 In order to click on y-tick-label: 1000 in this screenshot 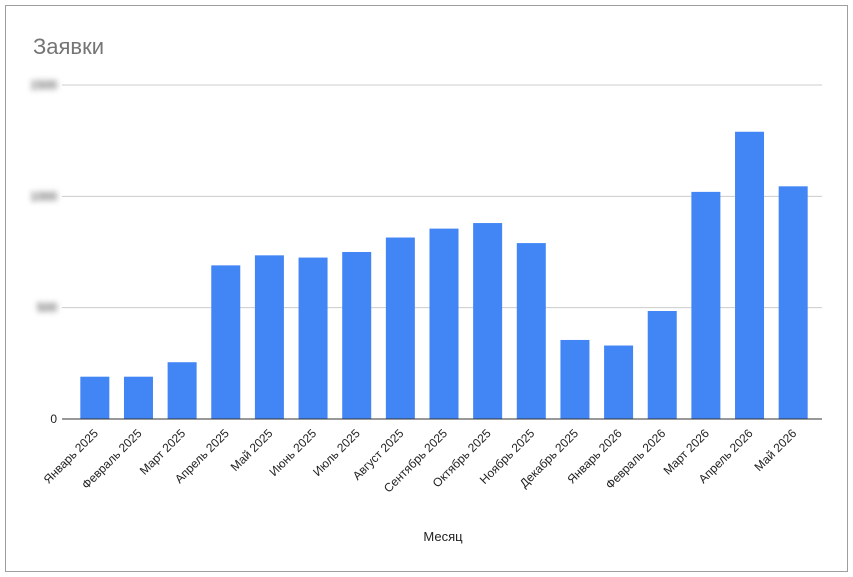, I will do `click(43, 196)`.